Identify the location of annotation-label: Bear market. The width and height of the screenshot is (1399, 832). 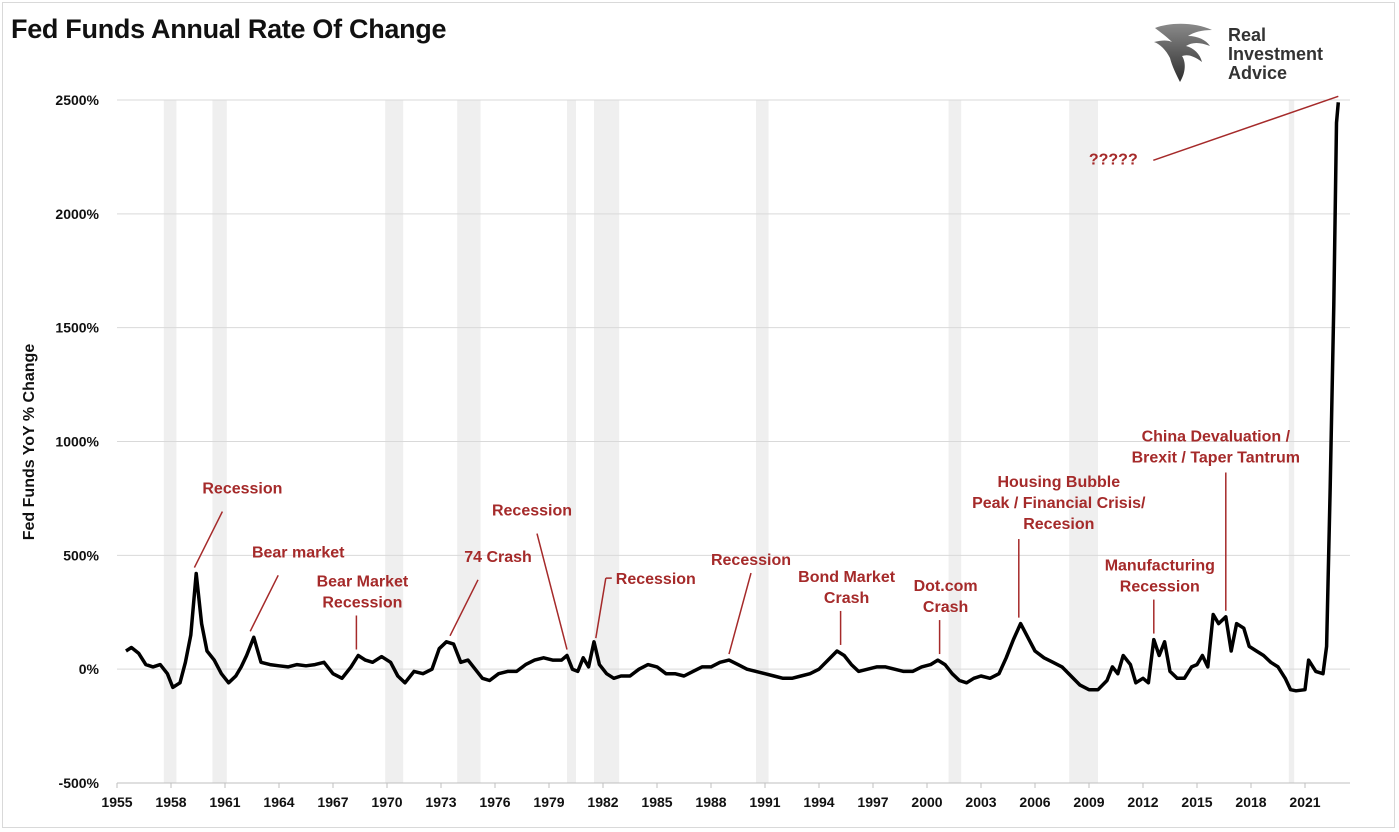
(298, 552).